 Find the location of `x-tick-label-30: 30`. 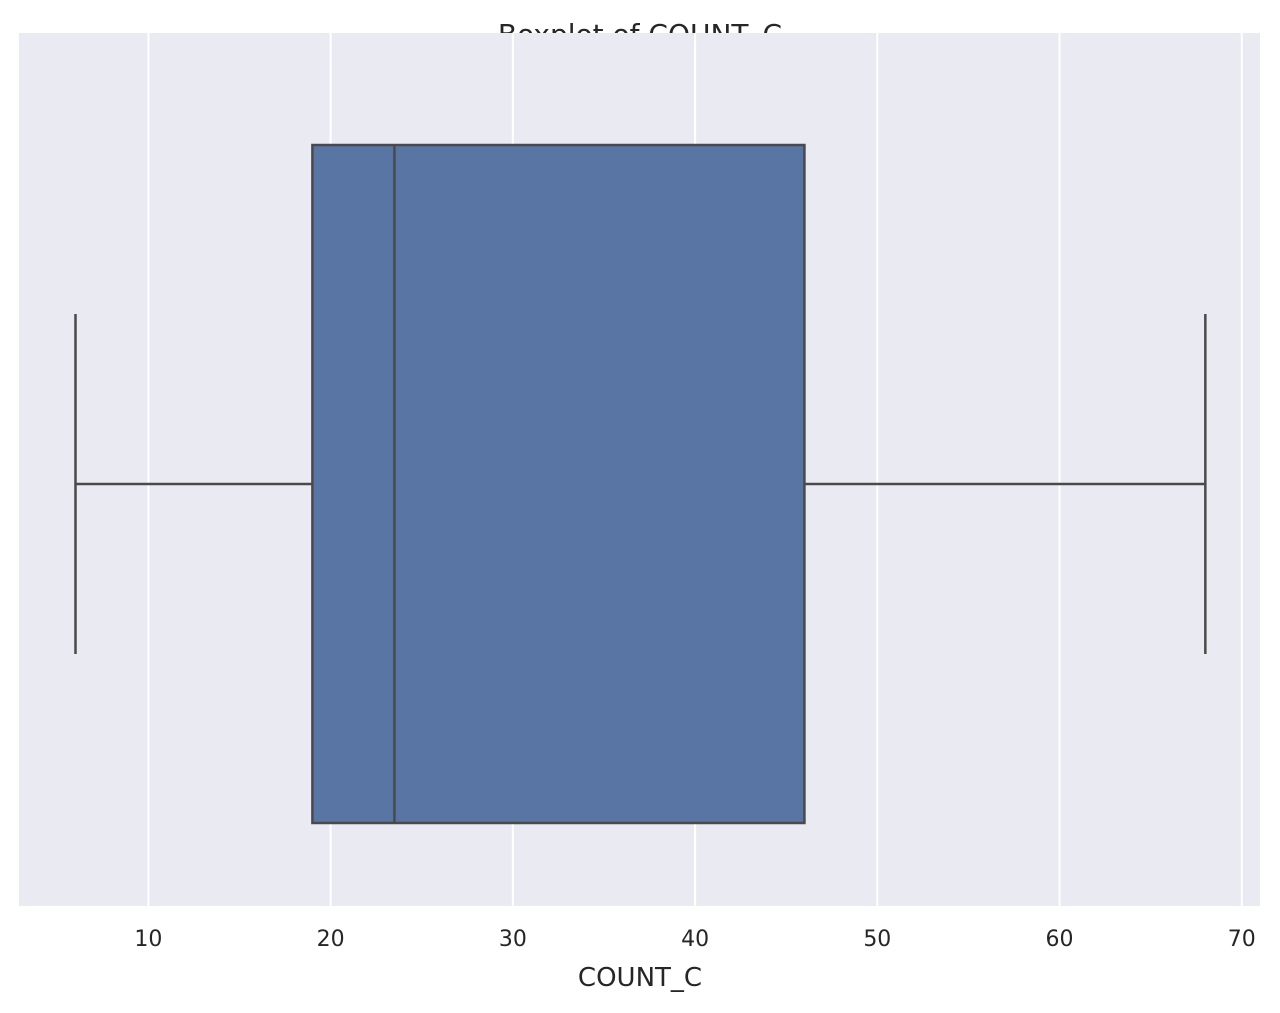

x-tick-label-30: 30 is located at coordinates (513, 939).